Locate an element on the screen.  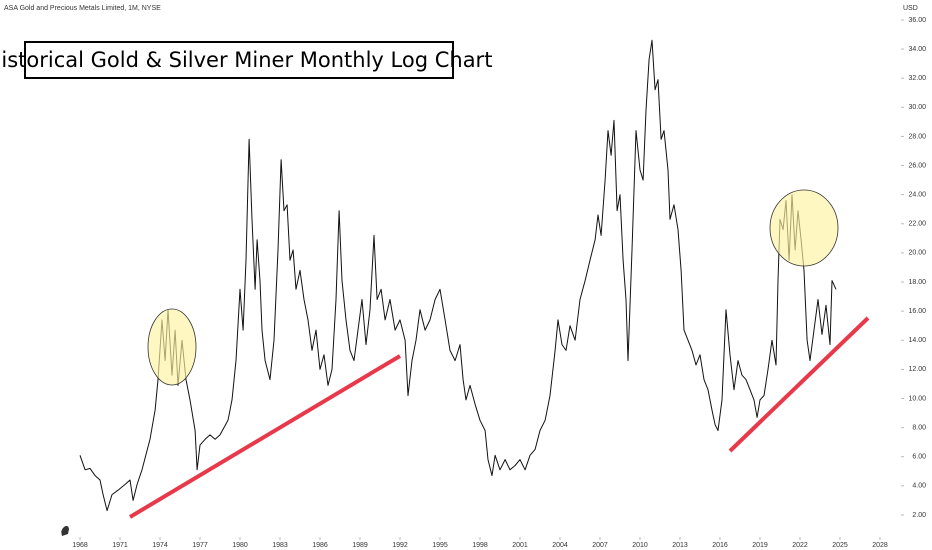
y-tick-label: 10.00 is located at coordinates (917, 398).